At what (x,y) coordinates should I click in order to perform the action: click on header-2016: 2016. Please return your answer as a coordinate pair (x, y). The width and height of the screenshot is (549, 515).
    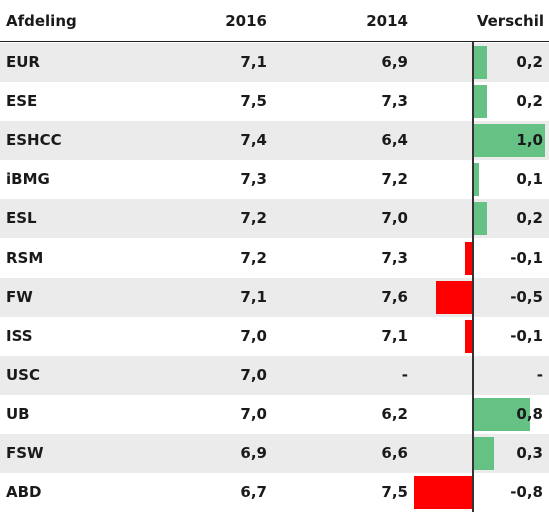
    Looking at the image, I should click on (246, 21).